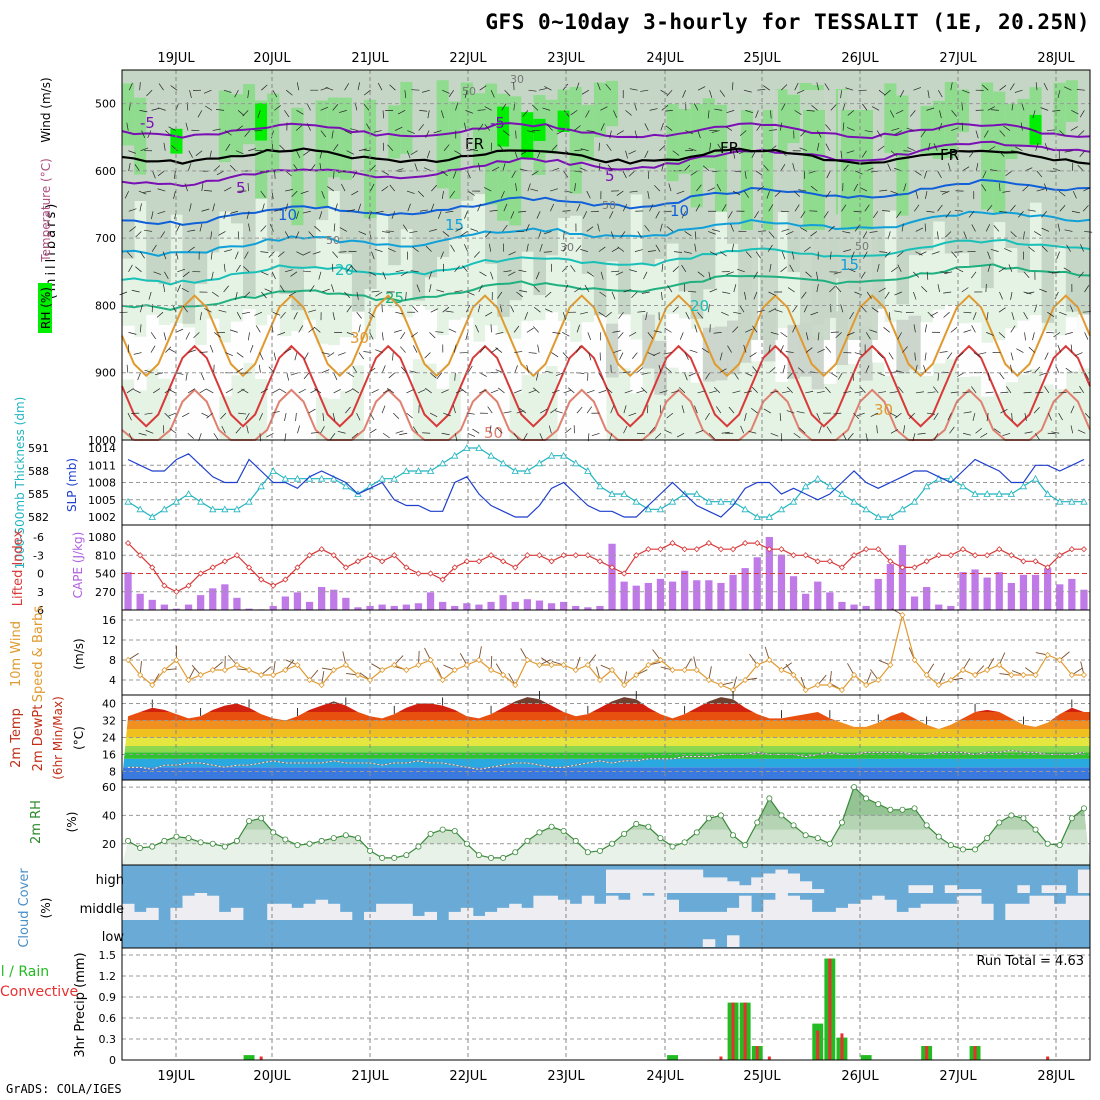 The width and height of the screenshot is (1100, 1100). What do you see at coordinates (610, 176) in the screenshot?
I see `contour-label: 5` at bounding box center [610, 176].